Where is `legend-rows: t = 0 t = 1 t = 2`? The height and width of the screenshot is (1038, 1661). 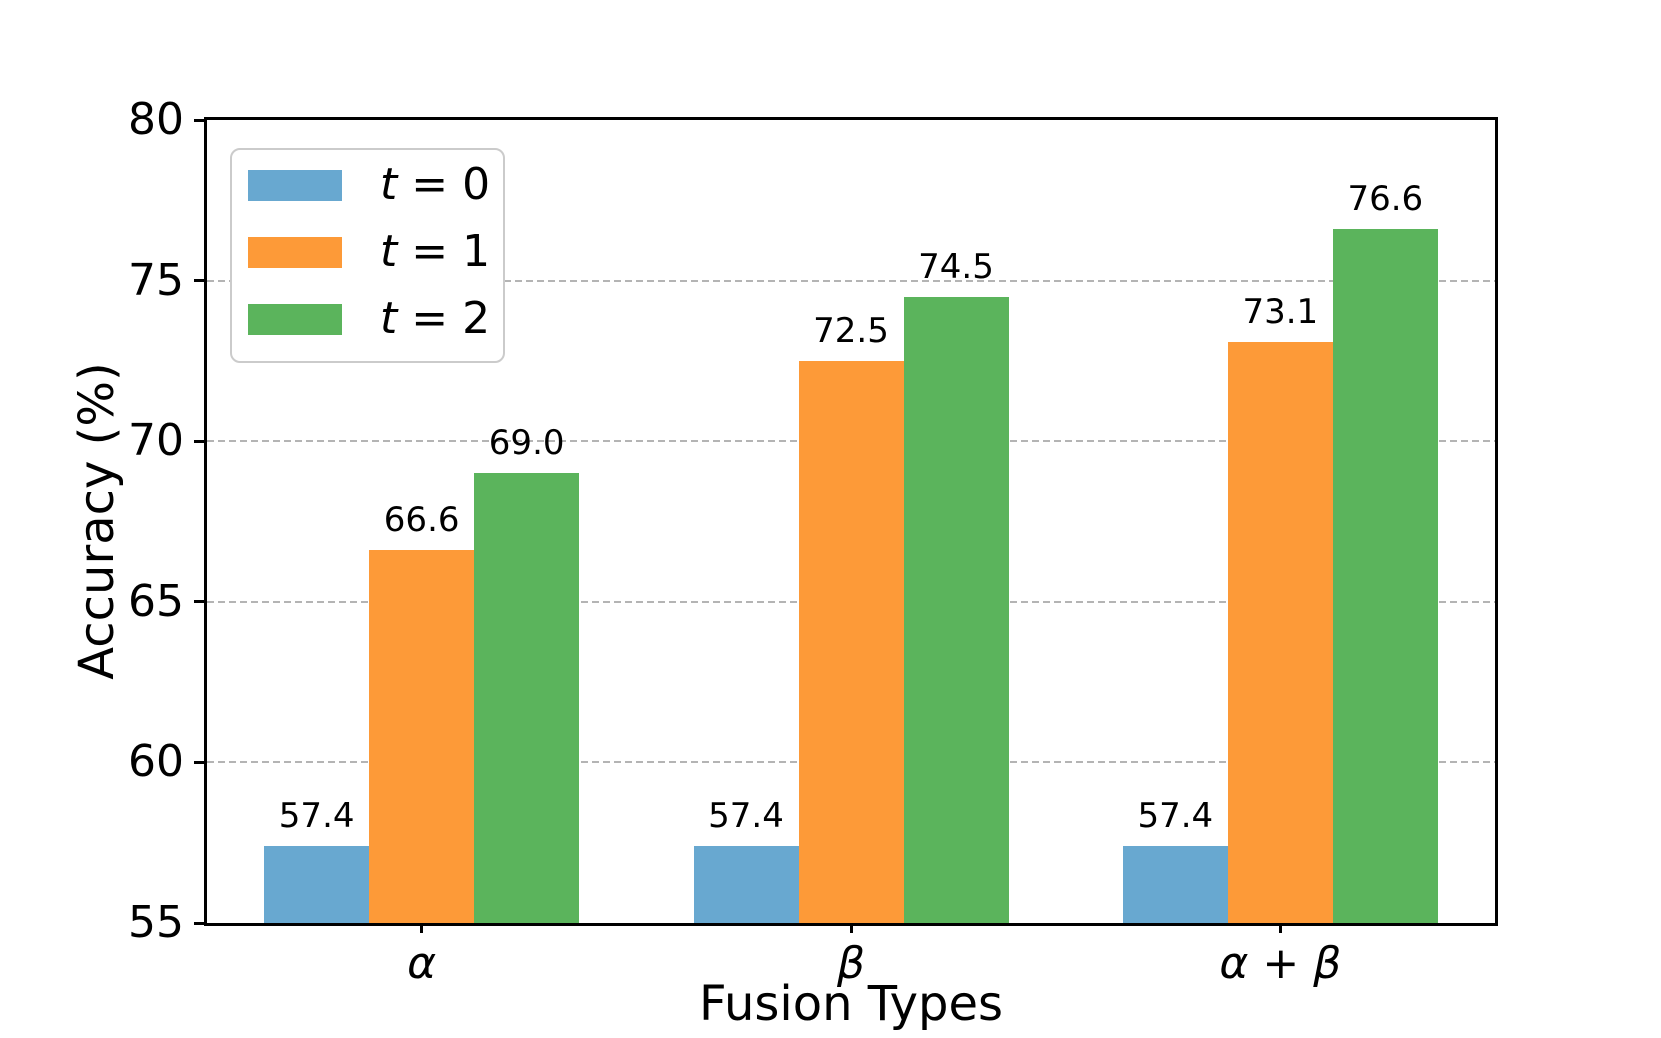
legend-rows: t = 0 t = 1 t = 2 is located at coordinates (375, 252).